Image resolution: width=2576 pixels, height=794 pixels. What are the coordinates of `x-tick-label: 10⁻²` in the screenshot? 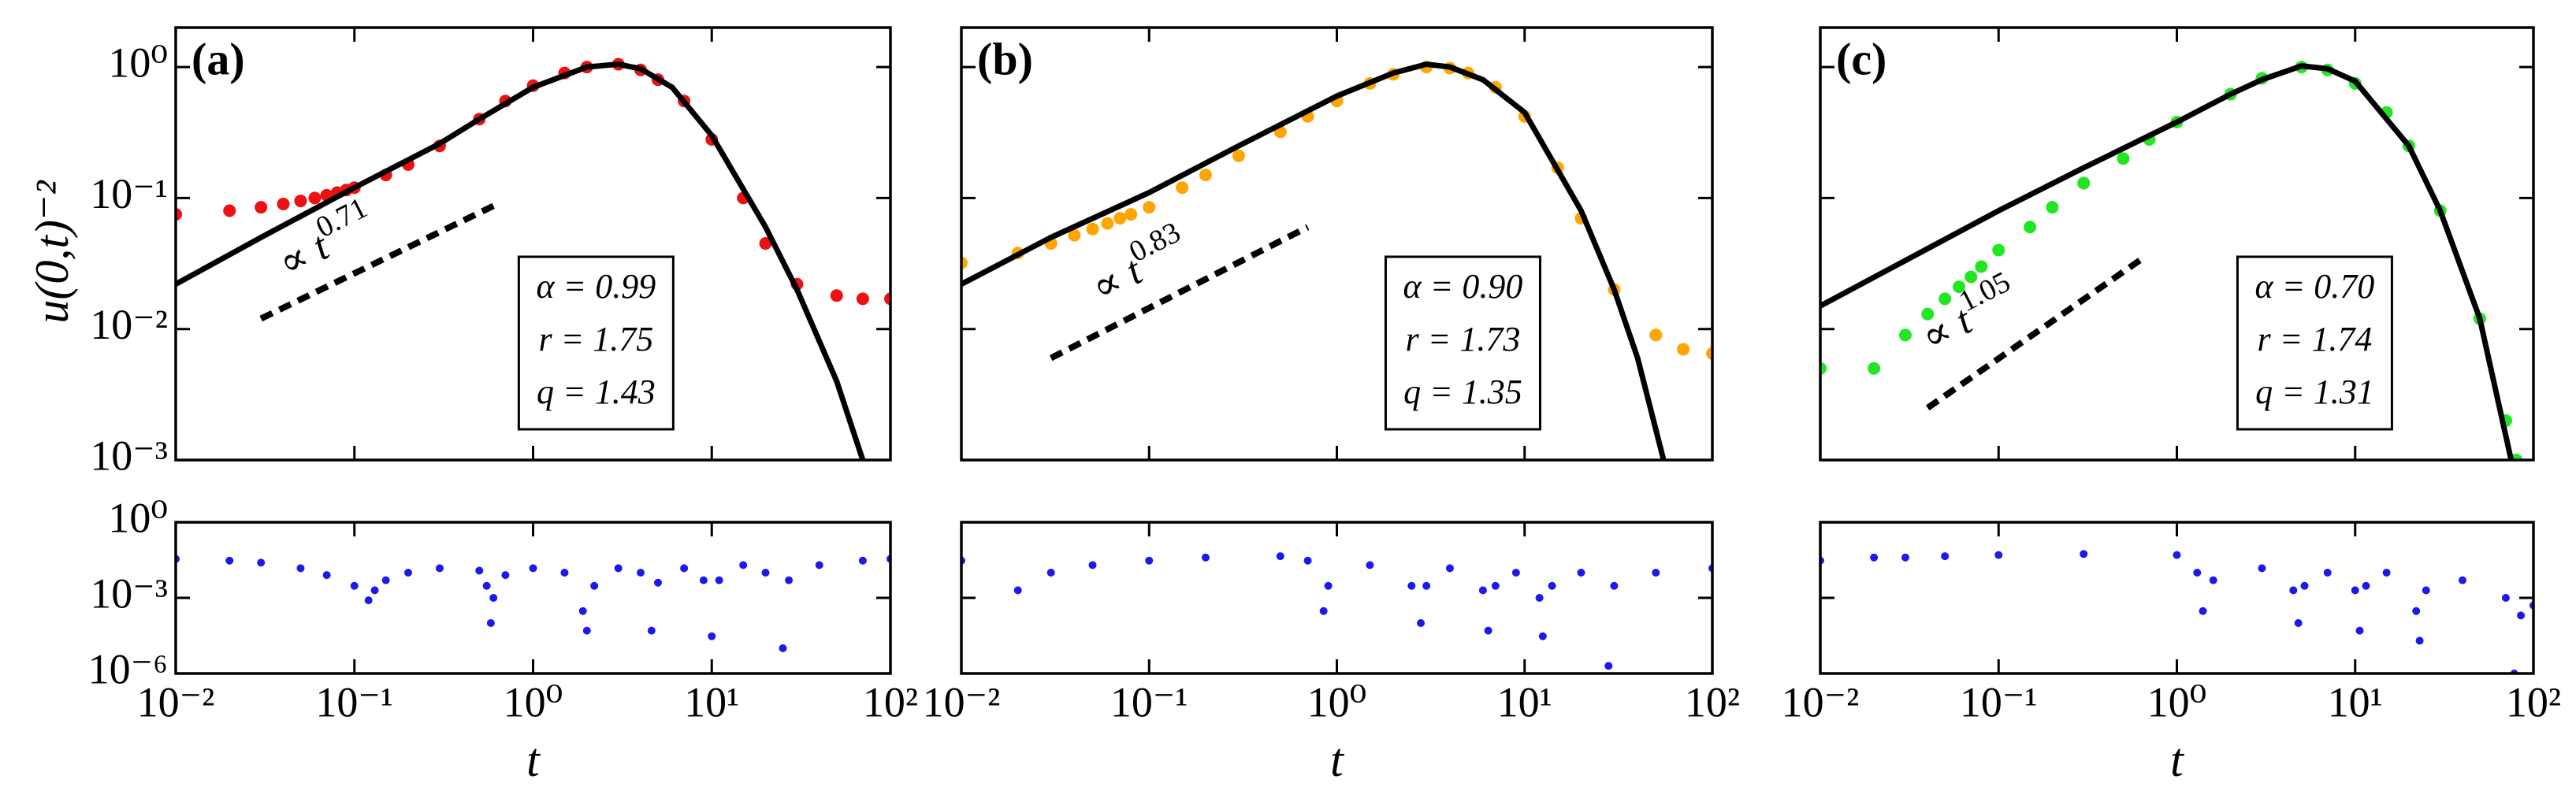 It's located at (1821, 701).